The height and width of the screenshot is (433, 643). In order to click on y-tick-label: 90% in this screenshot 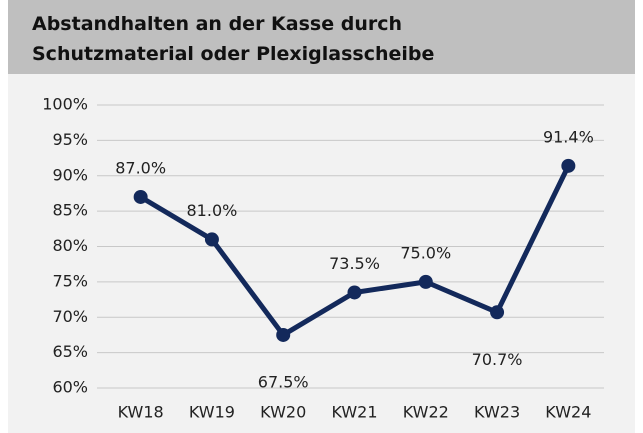, I will do `click(70, 174)`.